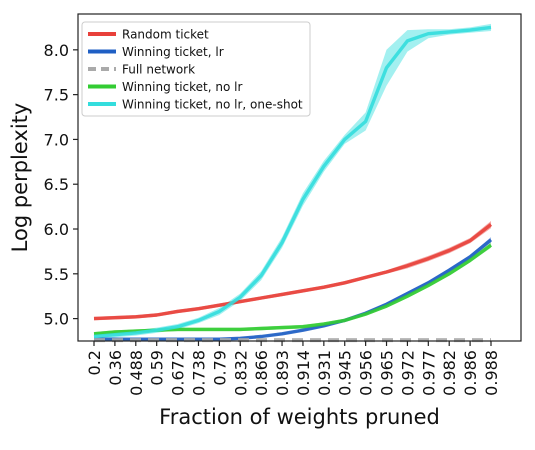 The height and width of the screenshot is (450, 535). I want to click on y-tick-label: 8.0, so click(56, 50).